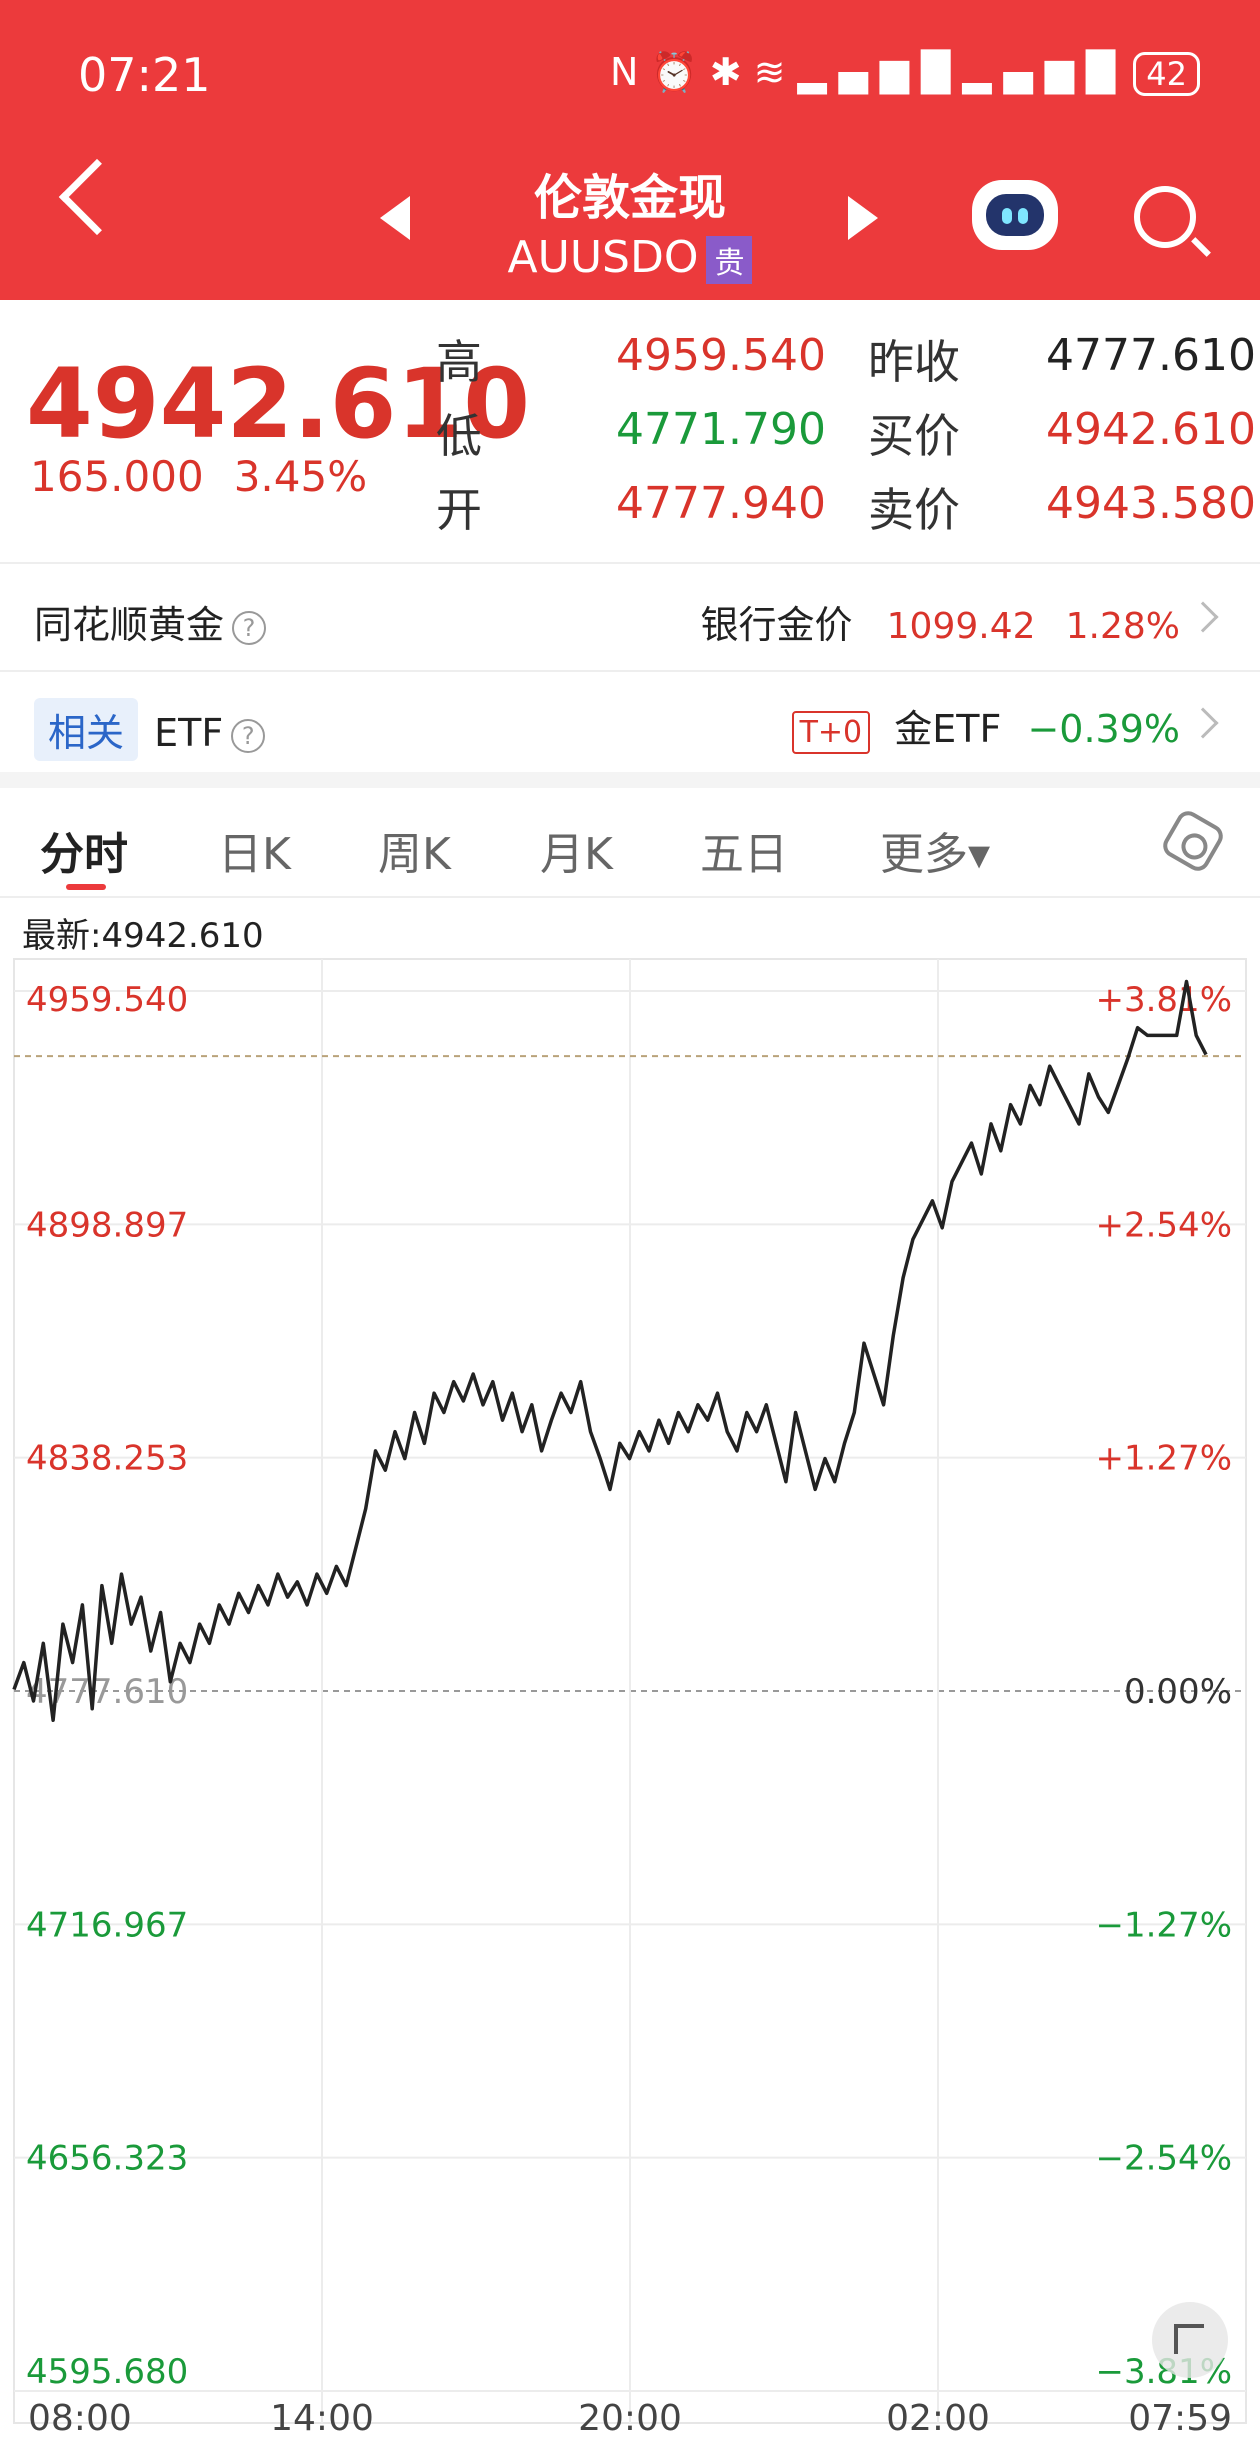  I want to click on alarm-icon: ⏰, so click(680, 72).